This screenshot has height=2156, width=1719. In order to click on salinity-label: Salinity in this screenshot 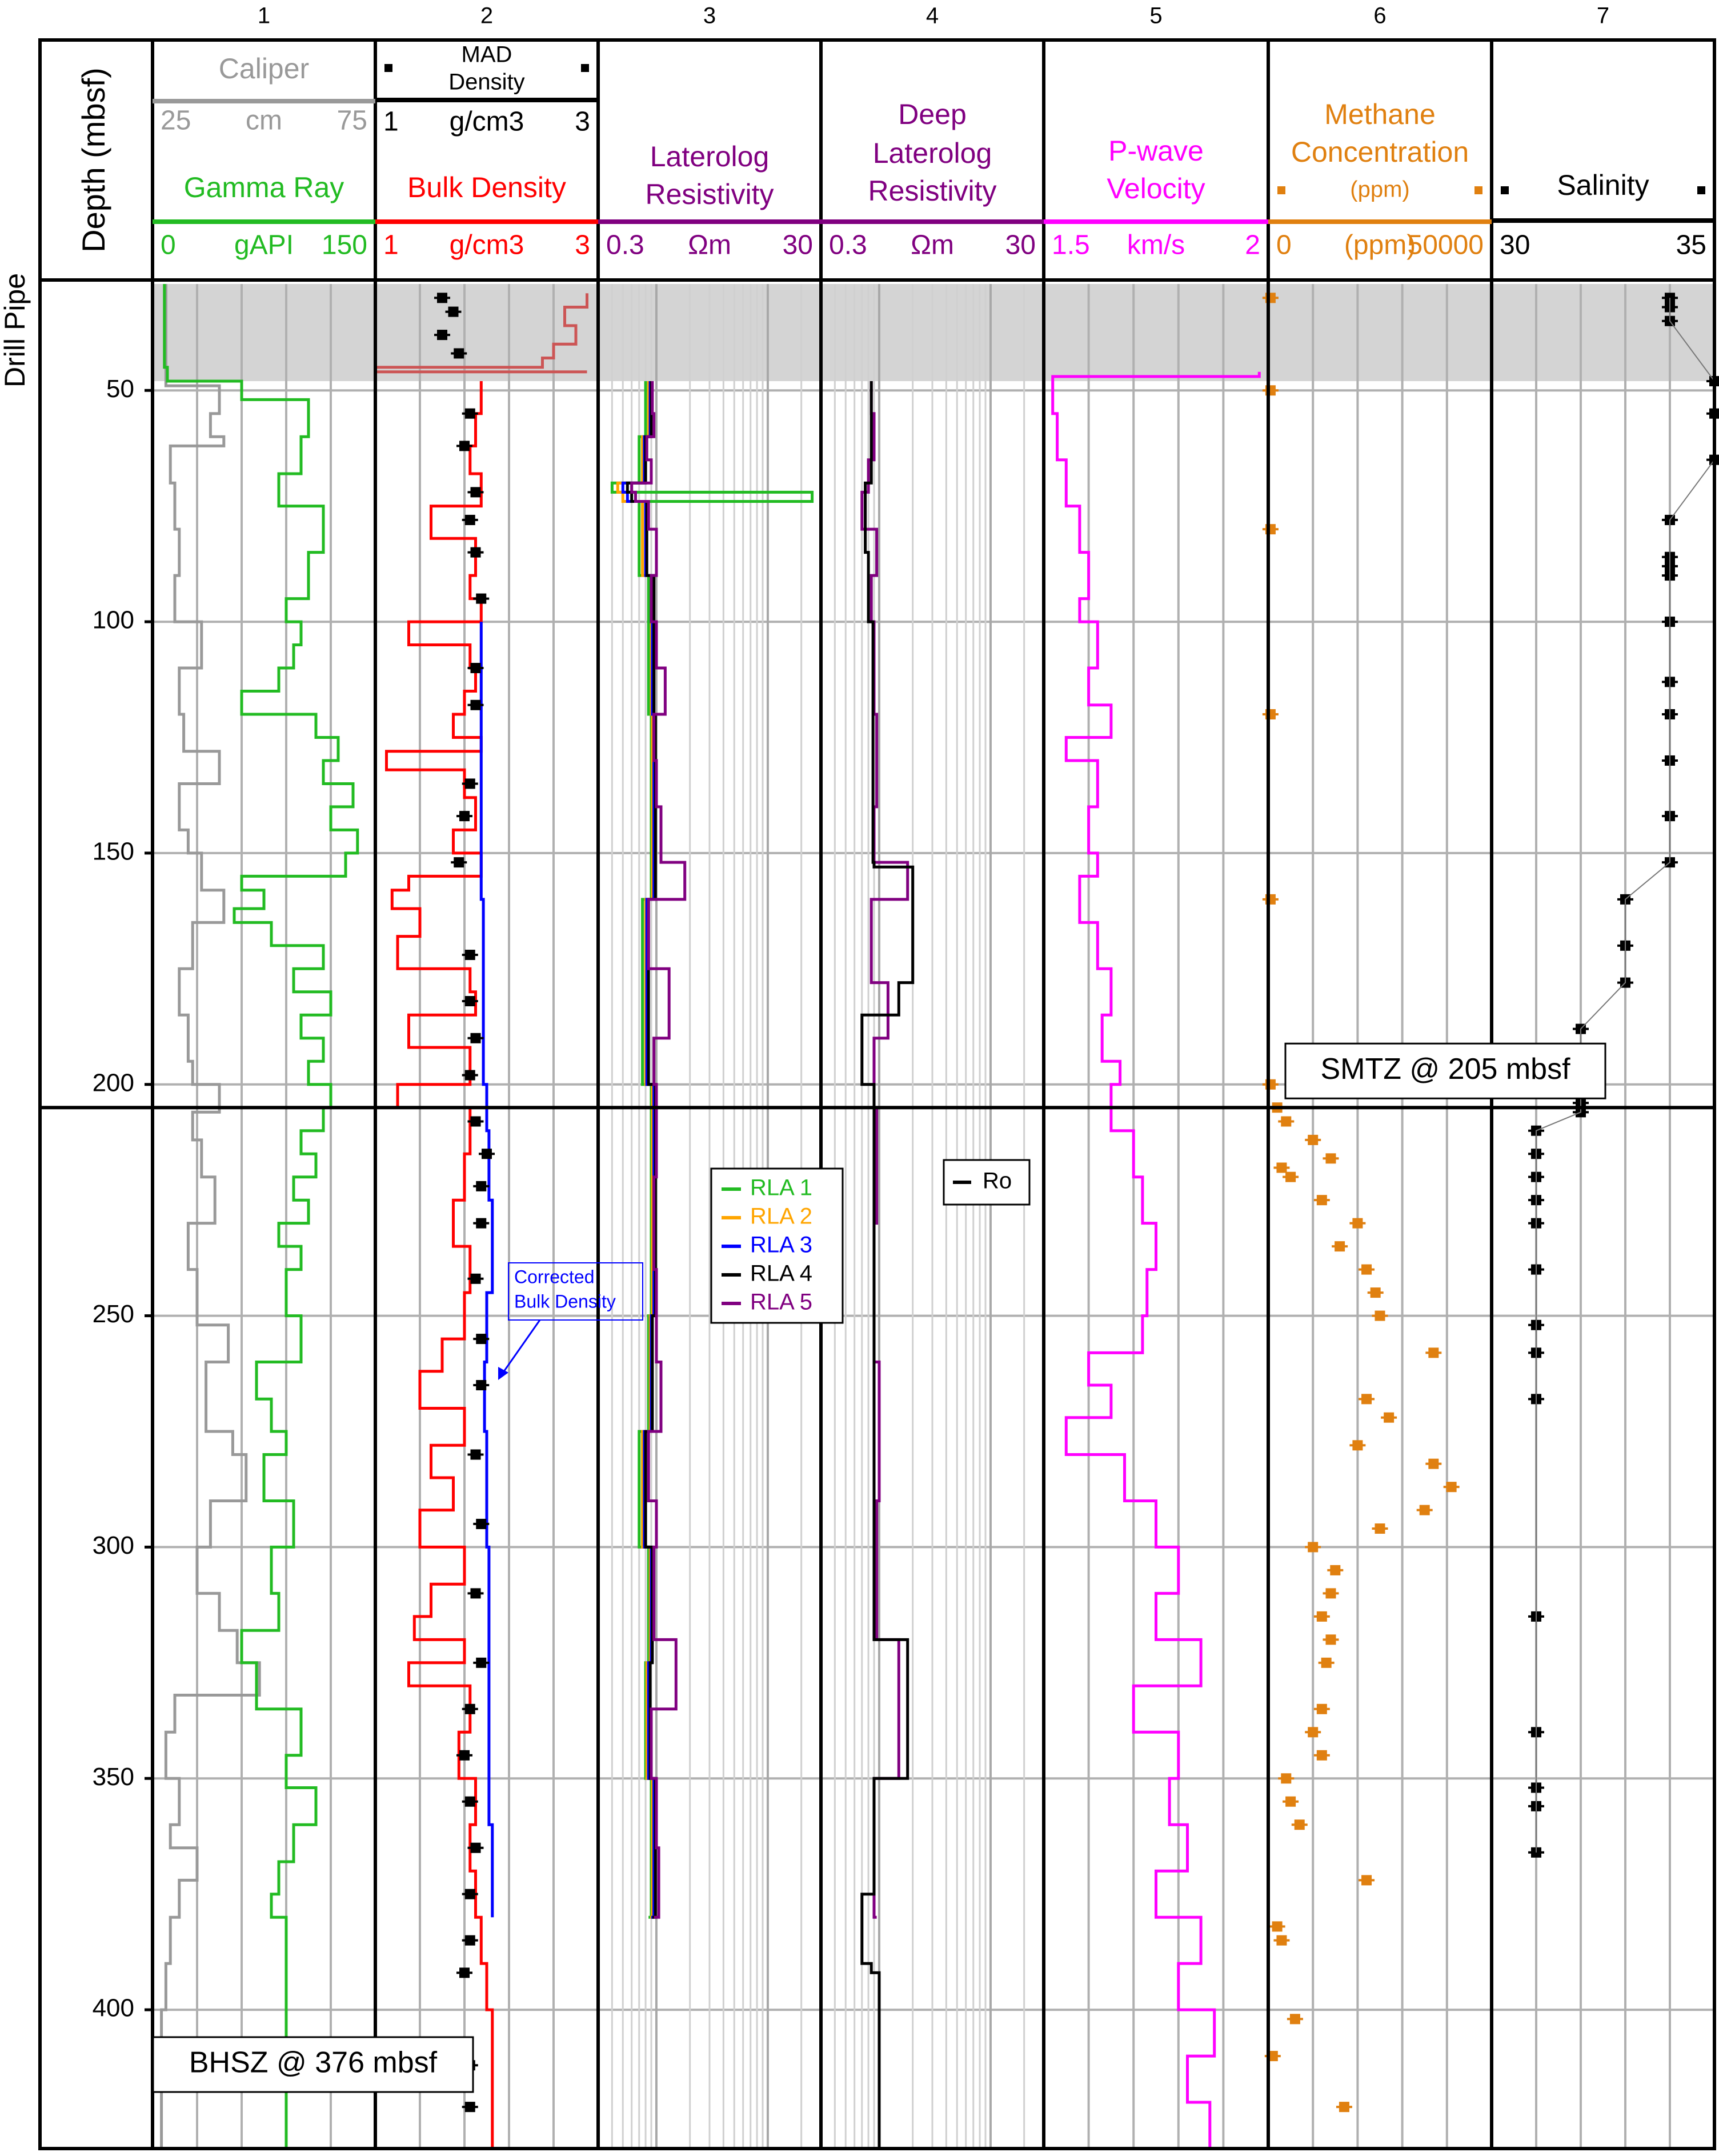, I will do `click(1603, 185)`.